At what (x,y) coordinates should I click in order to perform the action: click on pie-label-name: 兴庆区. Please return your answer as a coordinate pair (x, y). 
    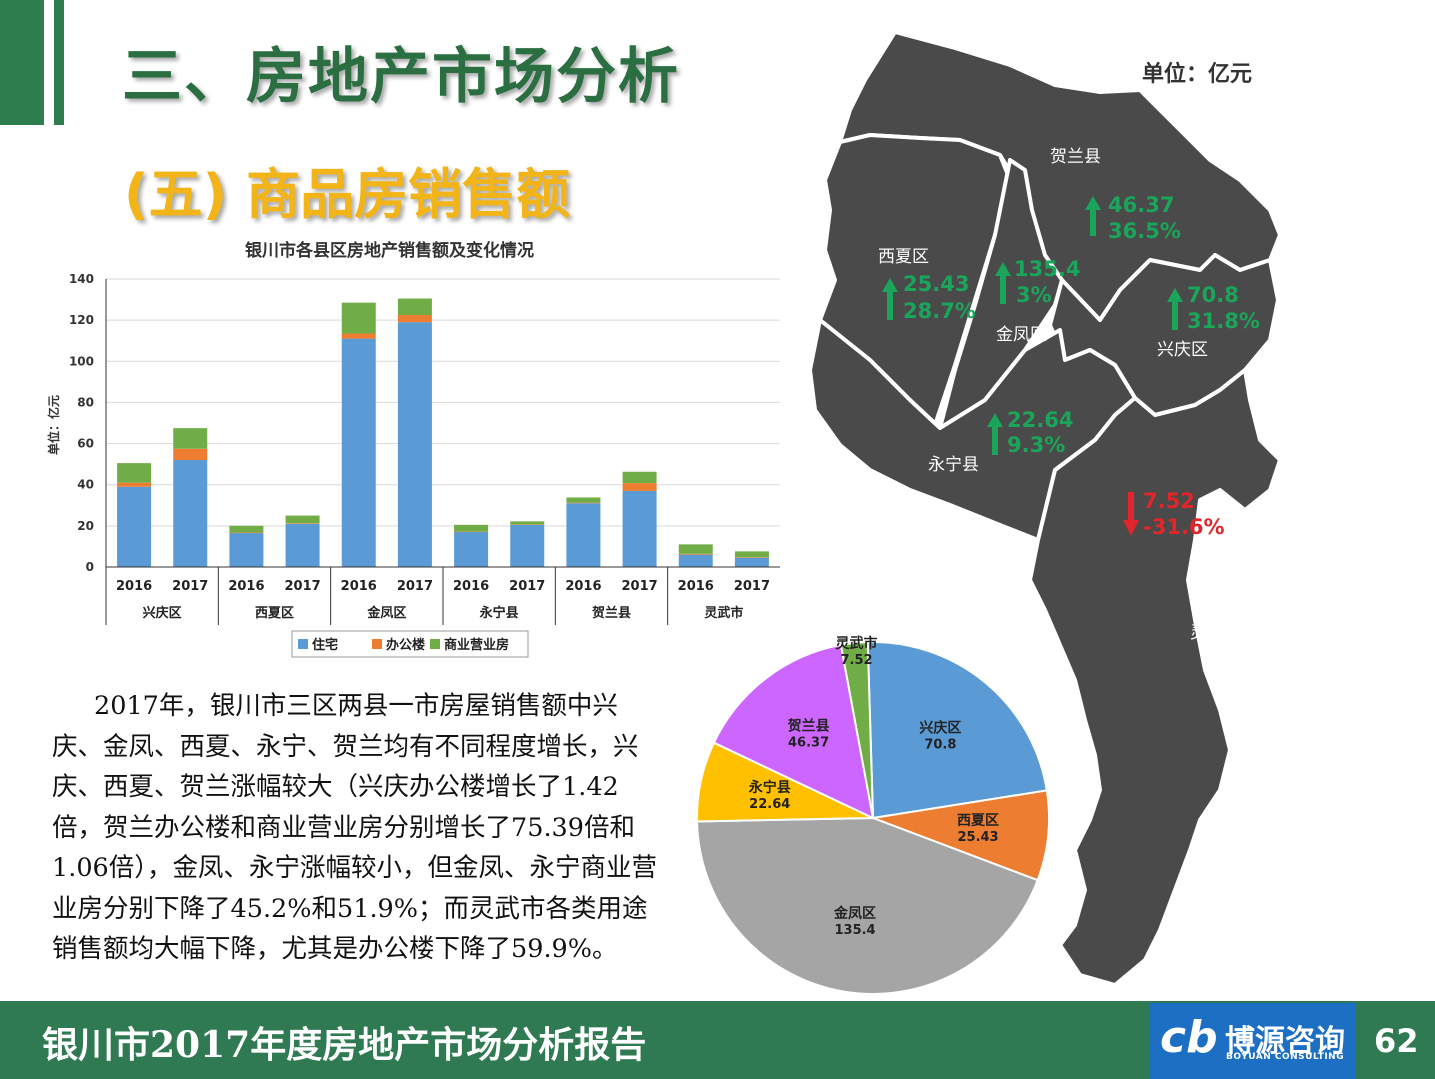
    Looking at the image, I should click on (940, 728).